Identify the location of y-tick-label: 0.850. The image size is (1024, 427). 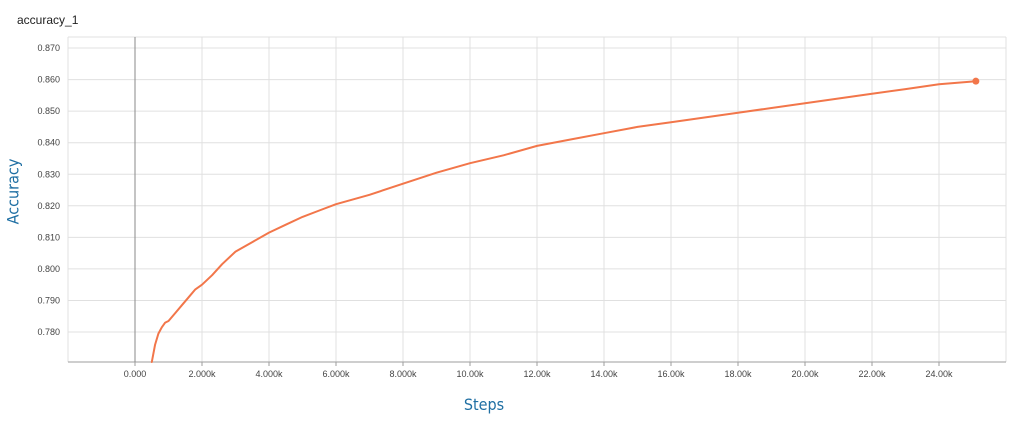
(48, 111).